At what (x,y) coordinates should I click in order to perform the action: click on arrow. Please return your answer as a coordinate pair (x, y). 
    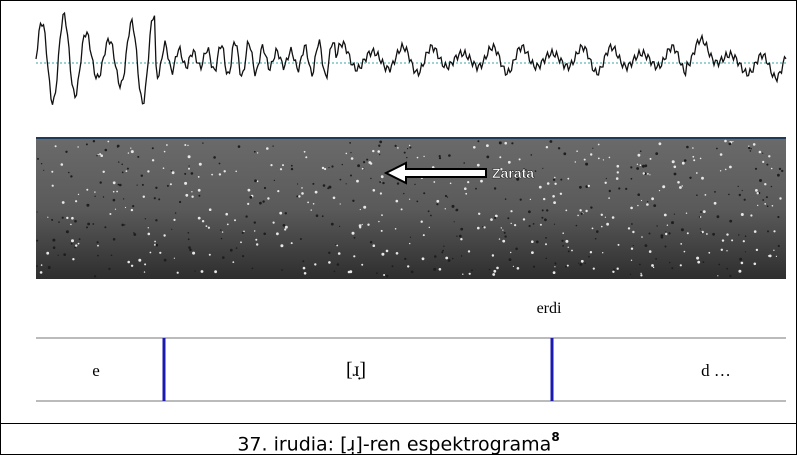
    Looking at the image, I should click on (435, 173).